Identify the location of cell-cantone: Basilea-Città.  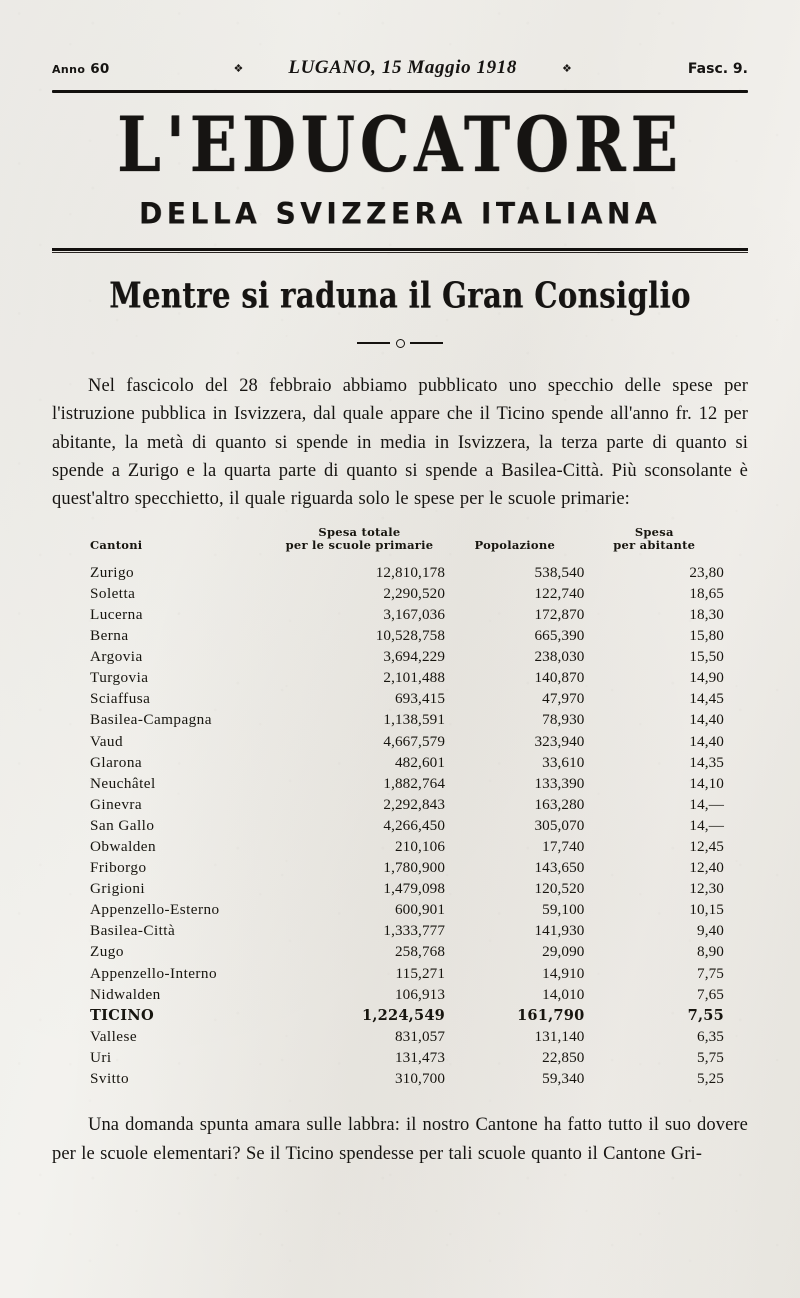
(133, 931).